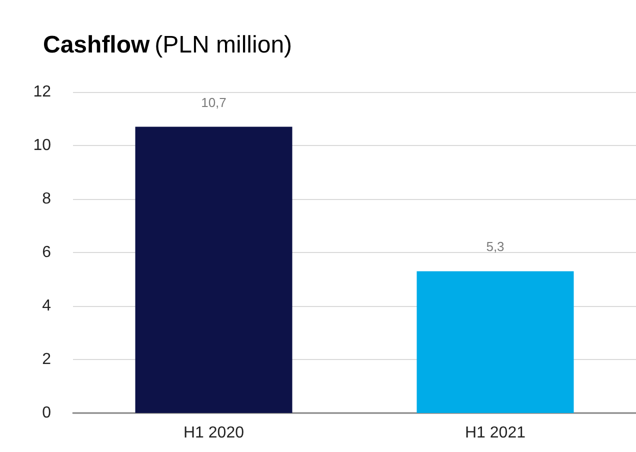 The image size is (636, 452). Describe the element at coordinates (47, 359) in the screenshot. I see `y-tick-label: 2` at that location.